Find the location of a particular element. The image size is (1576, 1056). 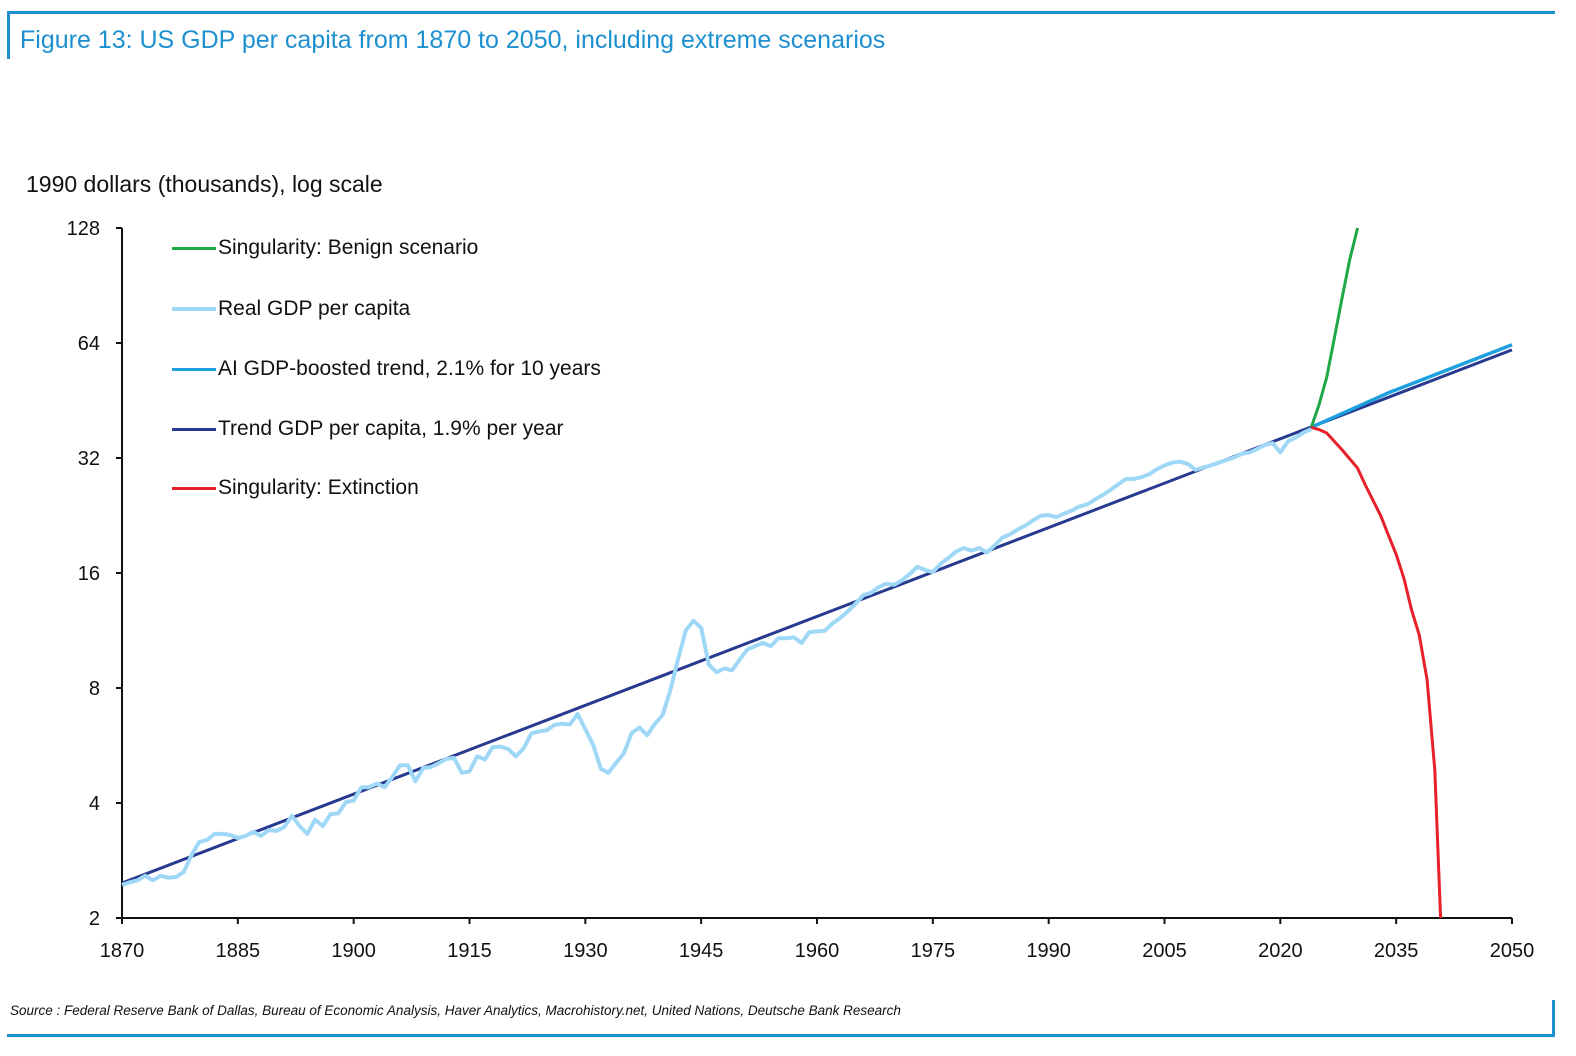

x-tick-label: 1960 is located at coordinates (817, 951).